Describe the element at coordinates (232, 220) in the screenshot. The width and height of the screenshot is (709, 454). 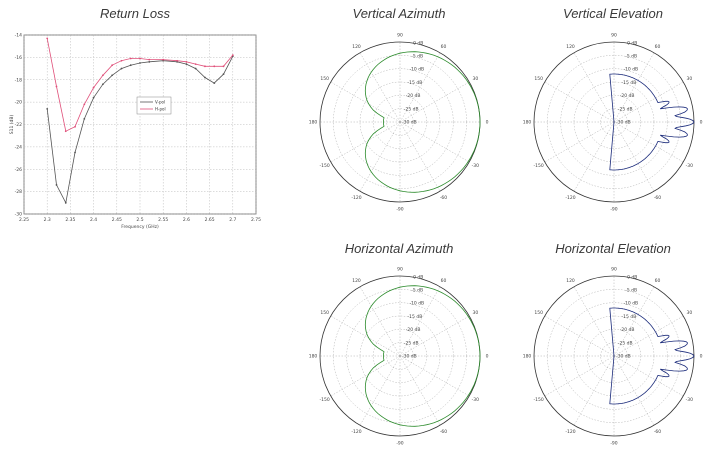
I see `x-tick-label: 2.7` at that location.